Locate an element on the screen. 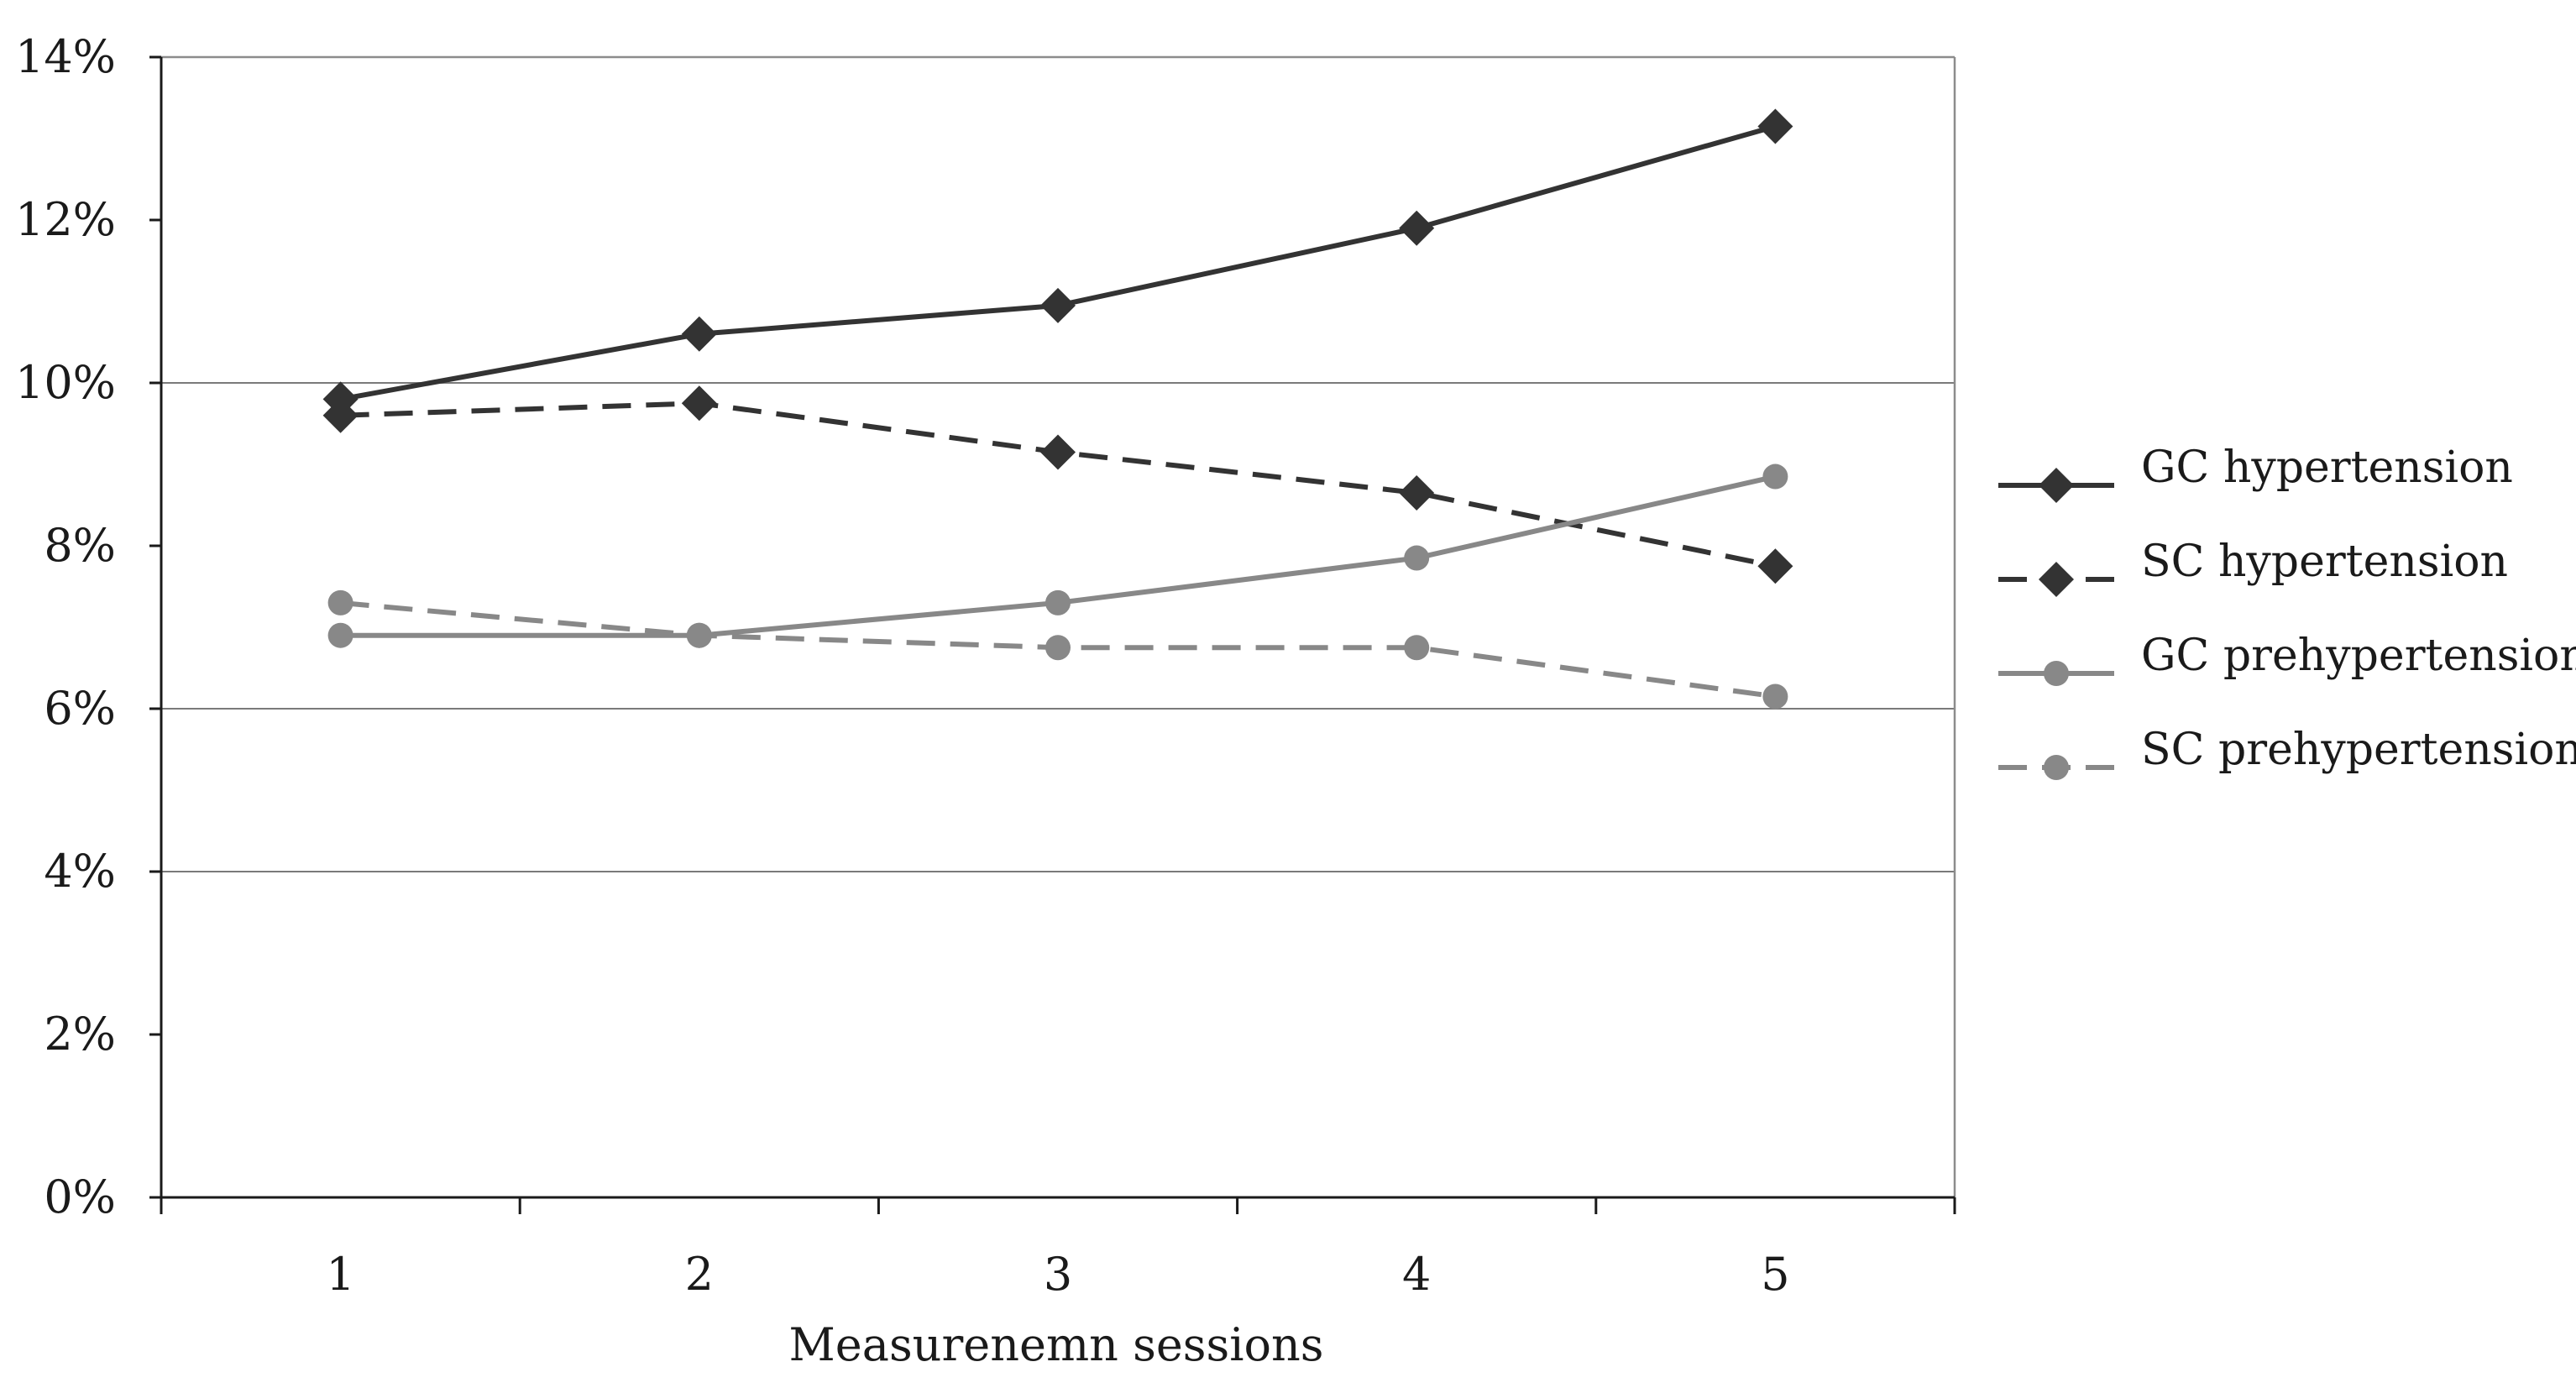  legend-item: GC hypertension is located at coordinates (2256, 473).